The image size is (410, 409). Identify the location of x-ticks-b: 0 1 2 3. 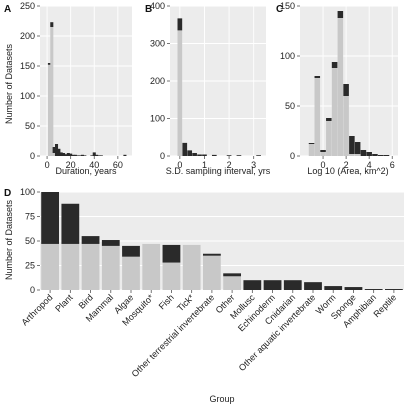
(216, 163).